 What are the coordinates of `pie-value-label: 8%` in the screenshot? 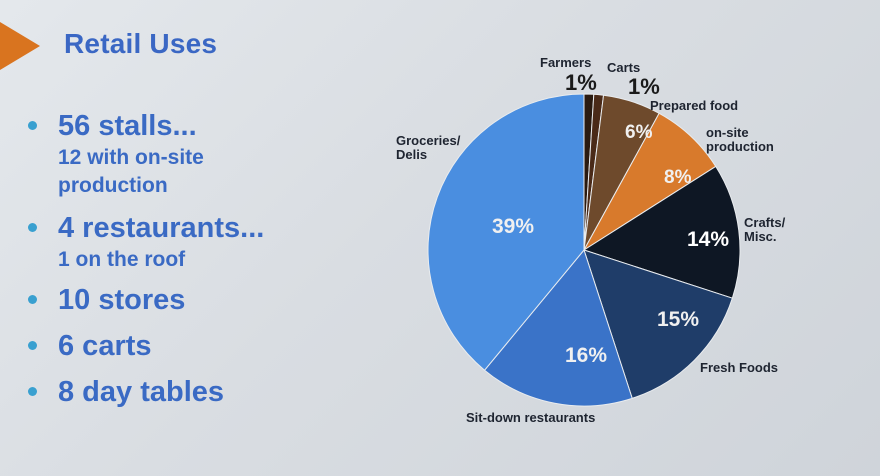 It's located at (678, 177).